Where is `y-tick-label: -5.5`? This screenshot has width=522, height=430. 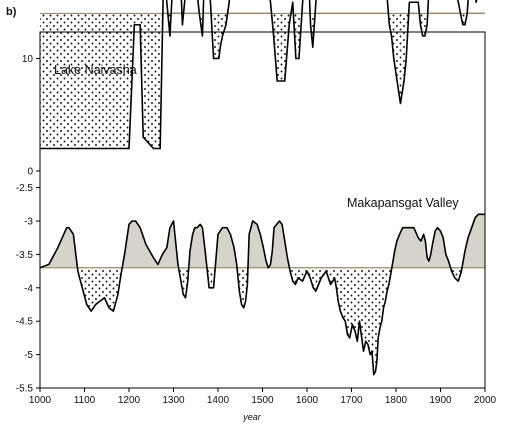
y-tick-label: -5.5 is located at coordinates (25, 389).